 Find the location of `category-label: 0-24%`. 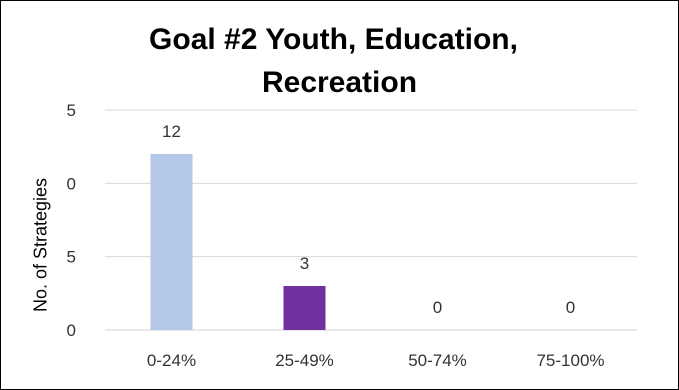

category-label: 0-24% is located at coordinates (171, 360).